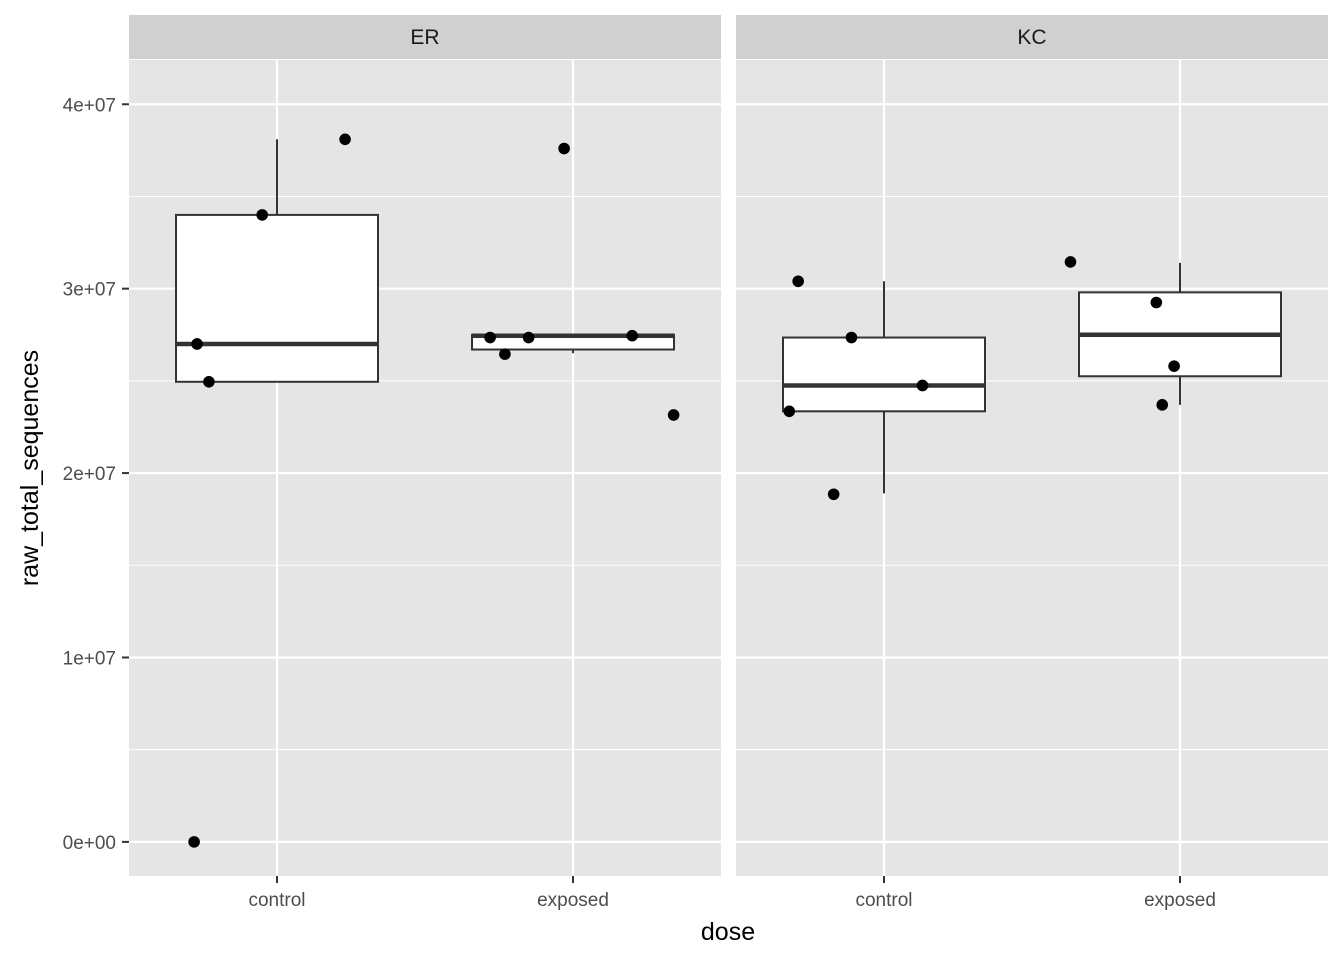 This screenshot has height=960, width=1344. I want to click on y-axis-title: raw_total_sequences, so click(30, 468).